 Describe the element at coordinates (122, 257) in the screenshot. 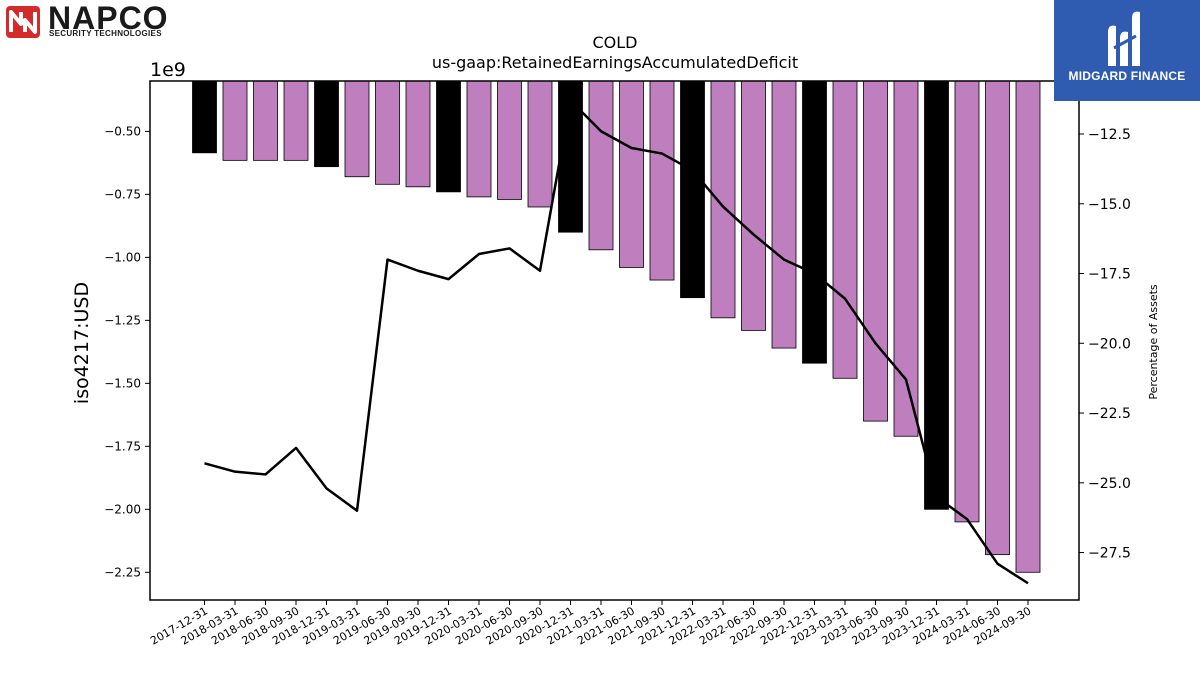

I see `y-tick-label: −1.00` at that location.